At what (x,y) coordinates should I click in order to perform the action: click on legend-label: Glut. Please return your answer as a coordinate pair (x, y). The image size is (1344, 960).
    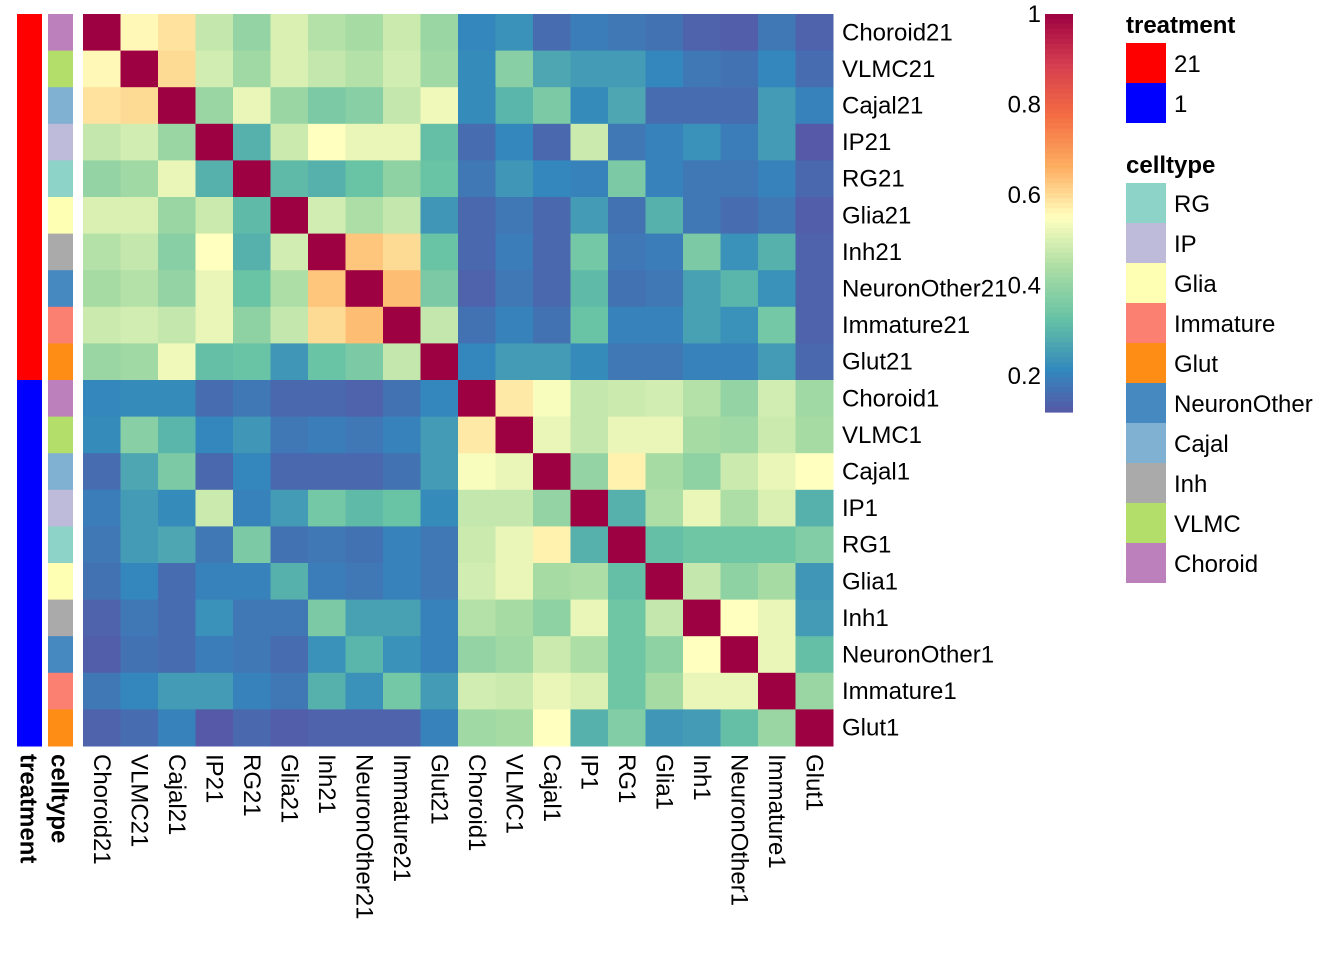
    Looking at the image, I should click on (1196, 364).